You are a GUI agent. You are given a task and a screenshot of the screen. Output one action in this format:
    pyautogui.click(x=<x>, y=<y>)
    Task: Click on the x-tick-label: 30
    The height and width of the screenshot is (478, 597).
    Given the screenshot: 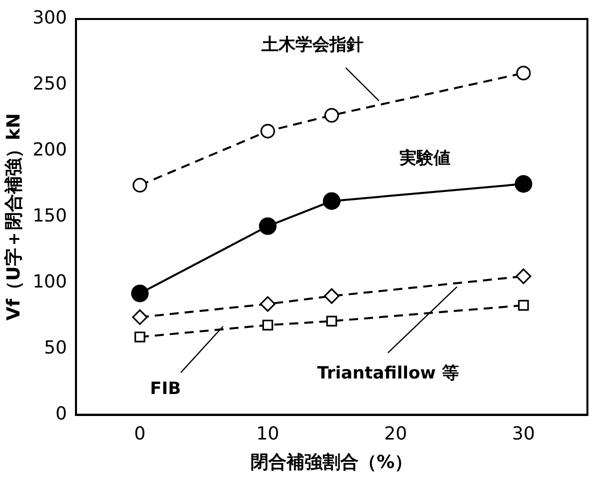 What is the action you would take?
    pyautogui.click(x=523, y=433)
    